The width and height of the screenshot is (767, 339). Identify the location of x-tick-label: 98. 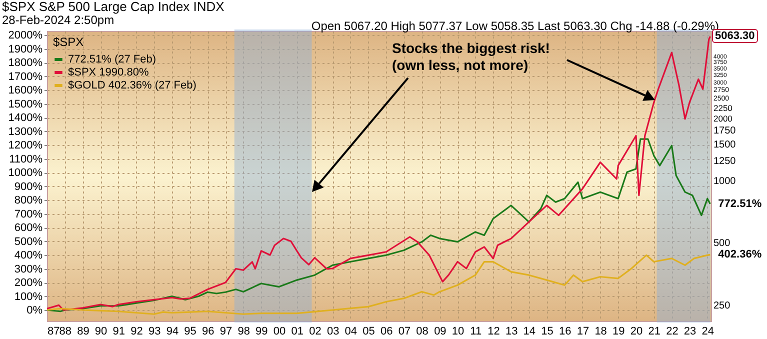
(244, 332).